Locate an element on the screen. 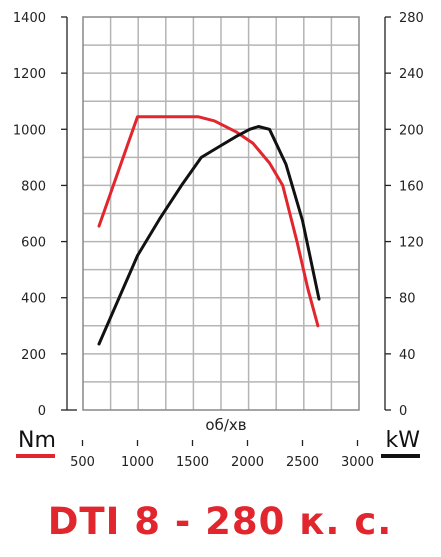 The image size is (441, 557). right-axis-power: 0 40 80 120 160 200 240 280 is located at coordinates (404, 215).